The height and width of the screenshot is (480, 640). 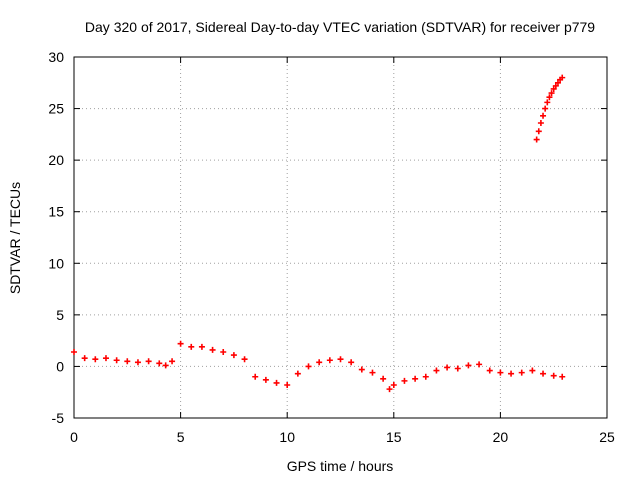 What do you see at coordinates (56, 160) in the screenshot?
I see `y-tick-label: 20` at bounding box center [56, 160].